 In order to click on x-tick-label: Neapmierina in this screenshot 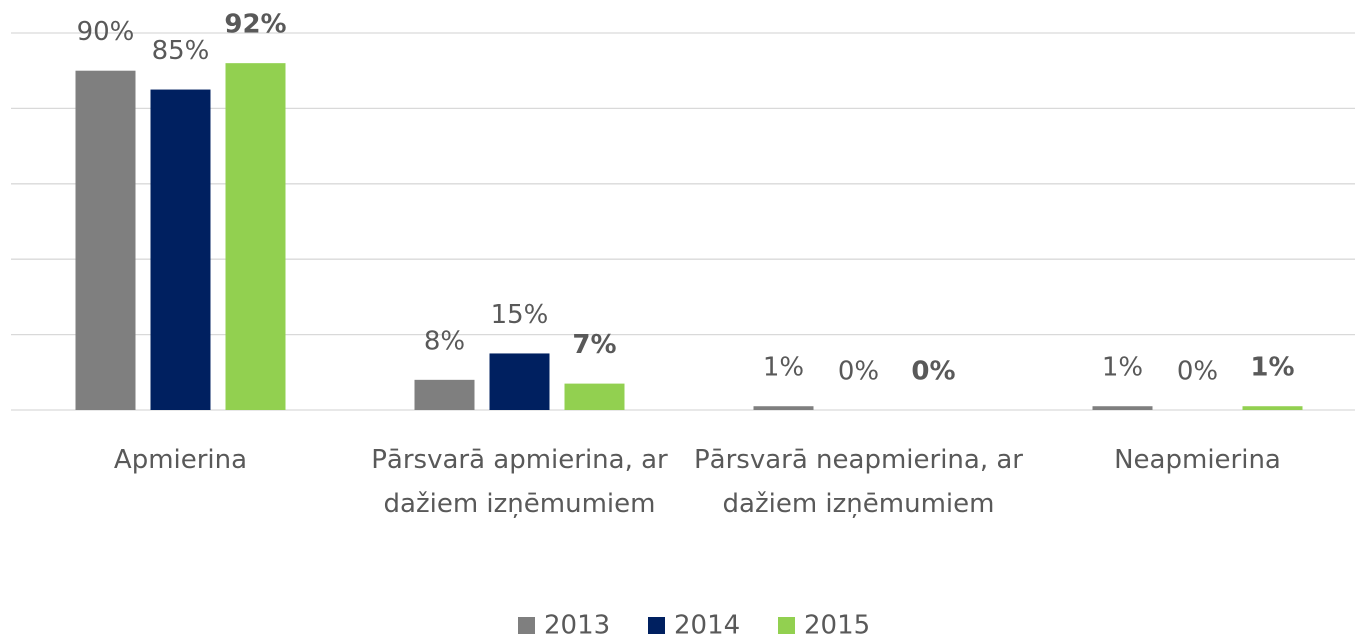, I will do `click(1197, 460)`.